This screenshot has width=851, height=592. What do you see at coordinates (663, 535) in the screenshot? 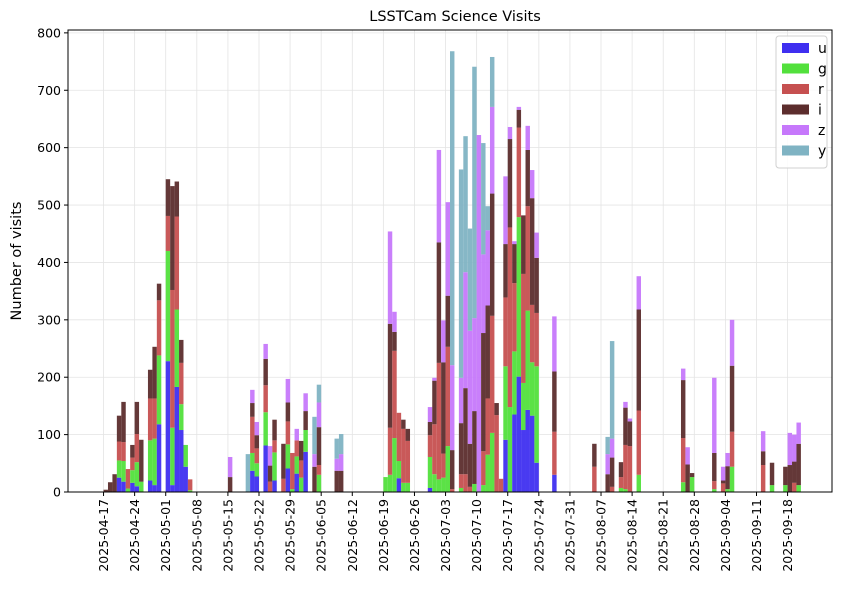
I see `x-tick-label: 2025-08-21` at bounding box center [663, 535].